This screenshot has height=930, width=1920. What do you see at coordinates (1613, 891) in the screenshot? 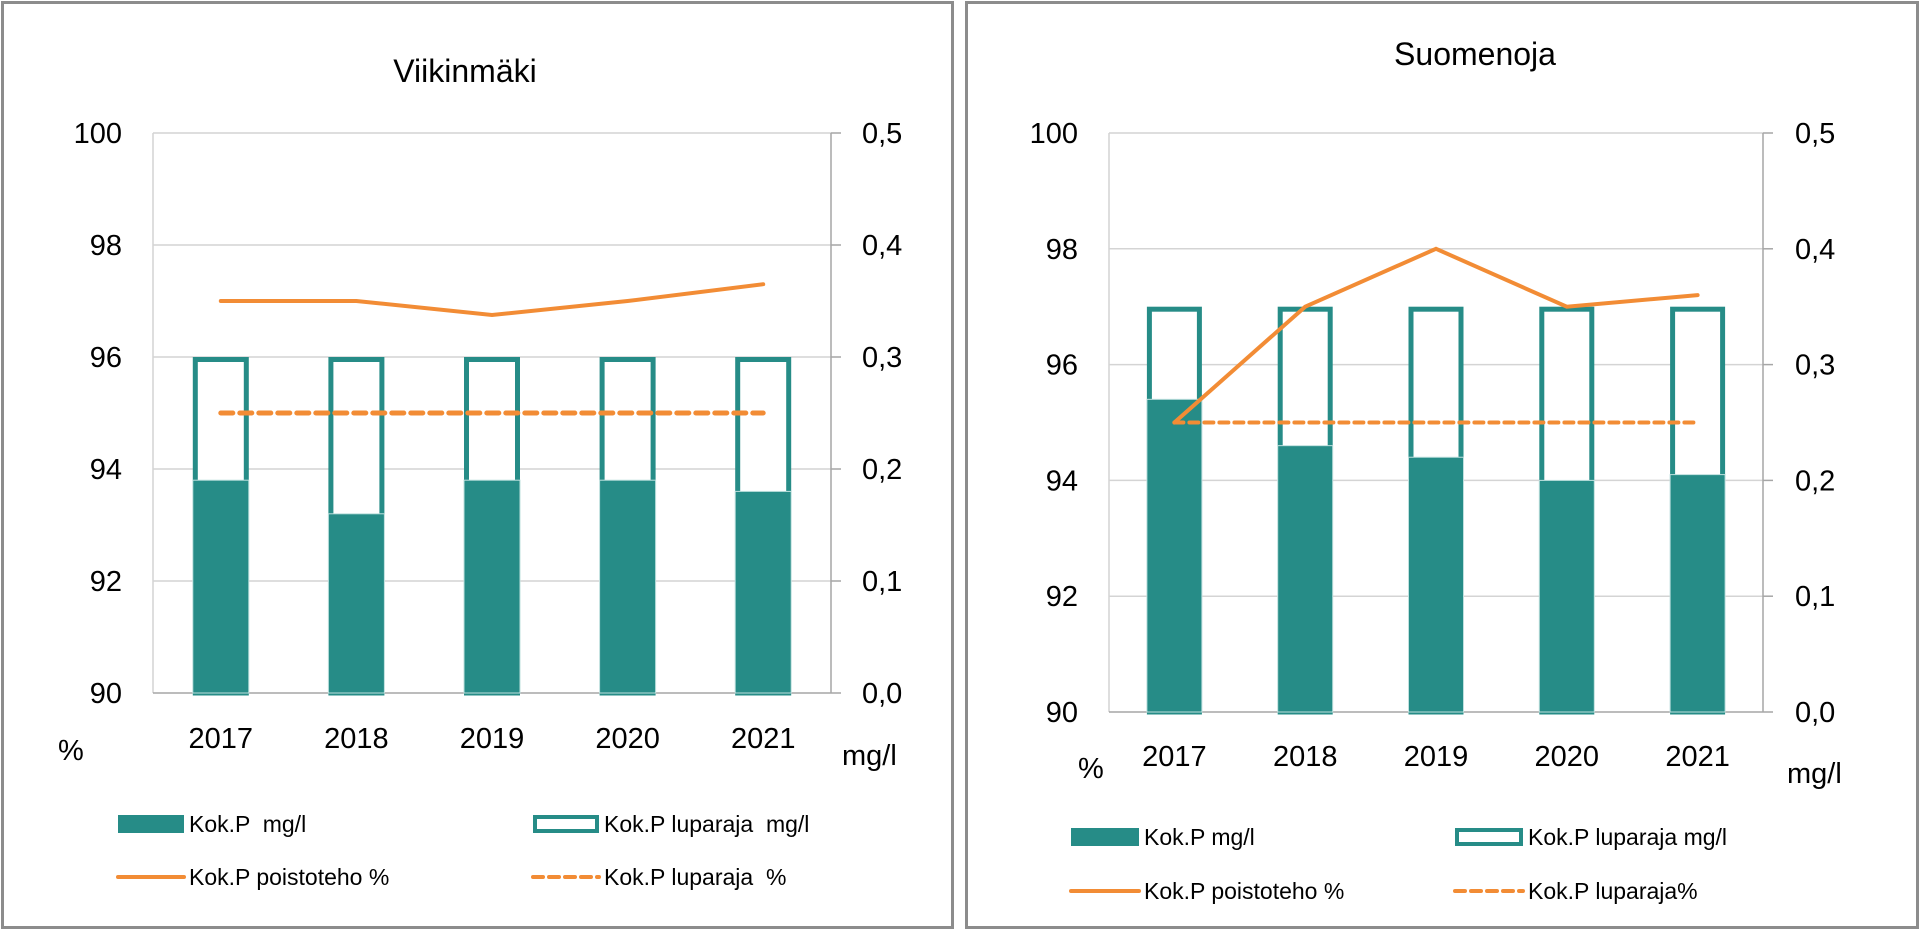
I see `legend-label: Kok.P luparaja%` at bounding box center [1613, 891].